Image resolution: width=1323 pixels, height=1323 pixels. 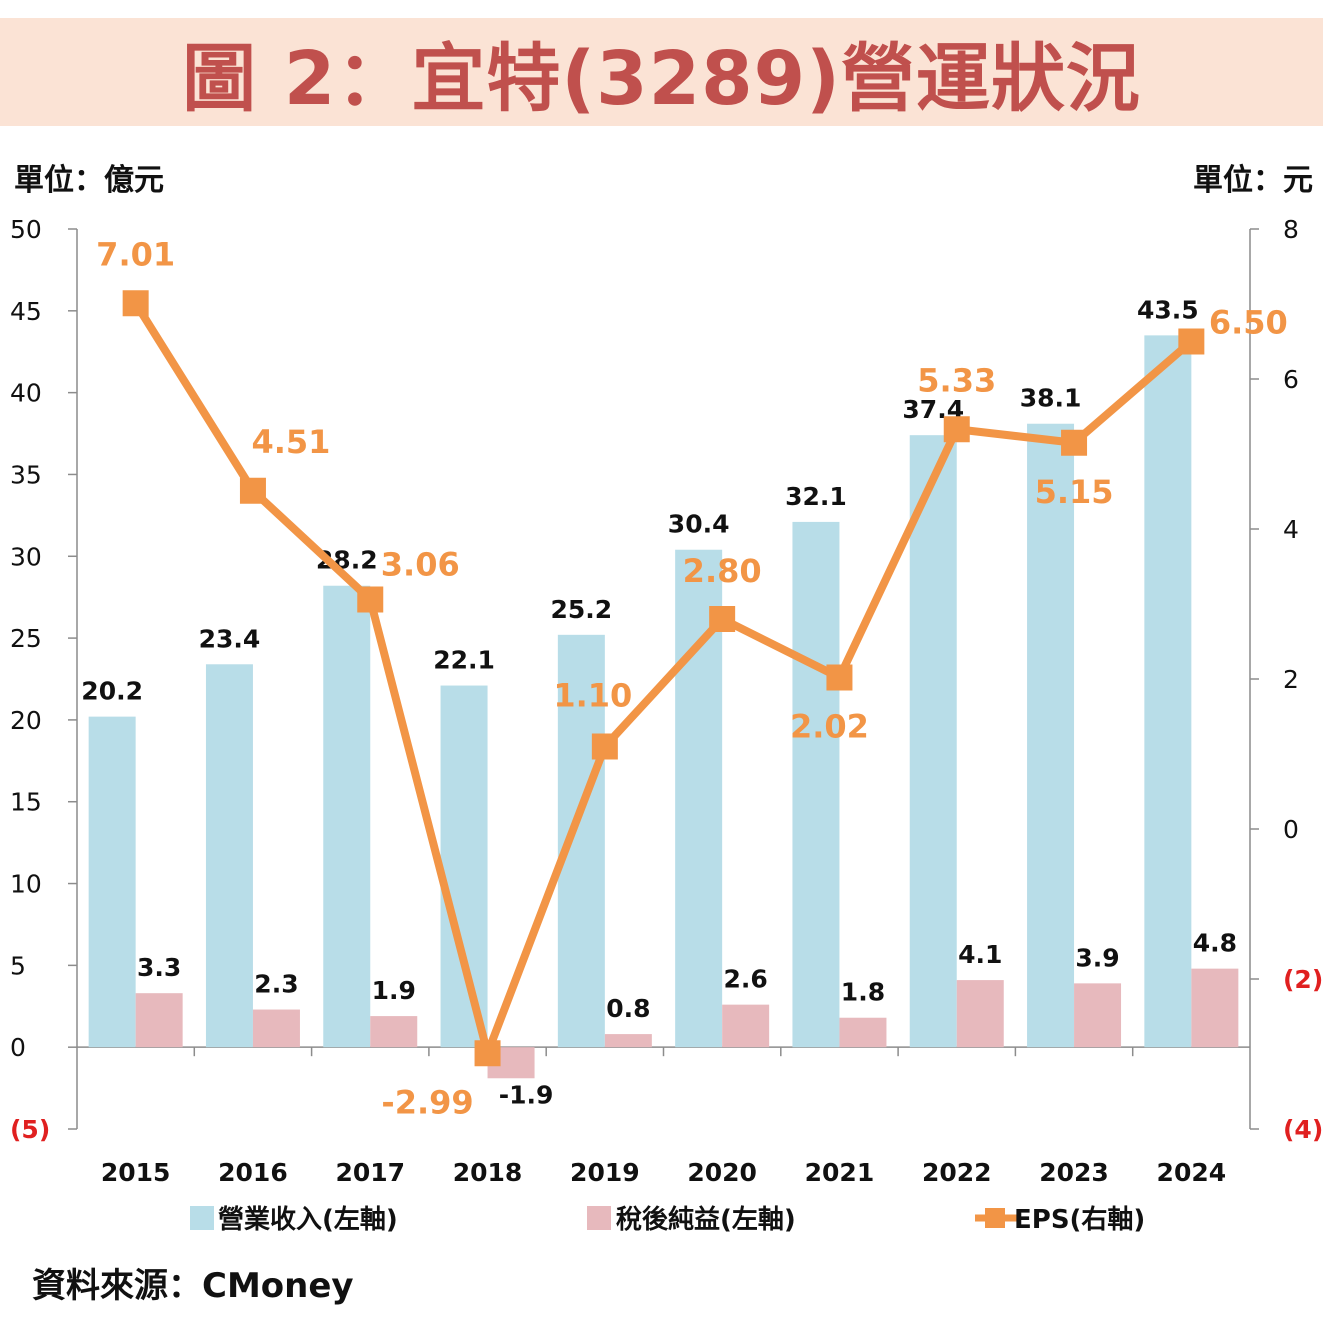 What do you see at coordinates (26, 474) in the screenshot?
I see `left-tick-label: 35` at bounding box center [26, 474].